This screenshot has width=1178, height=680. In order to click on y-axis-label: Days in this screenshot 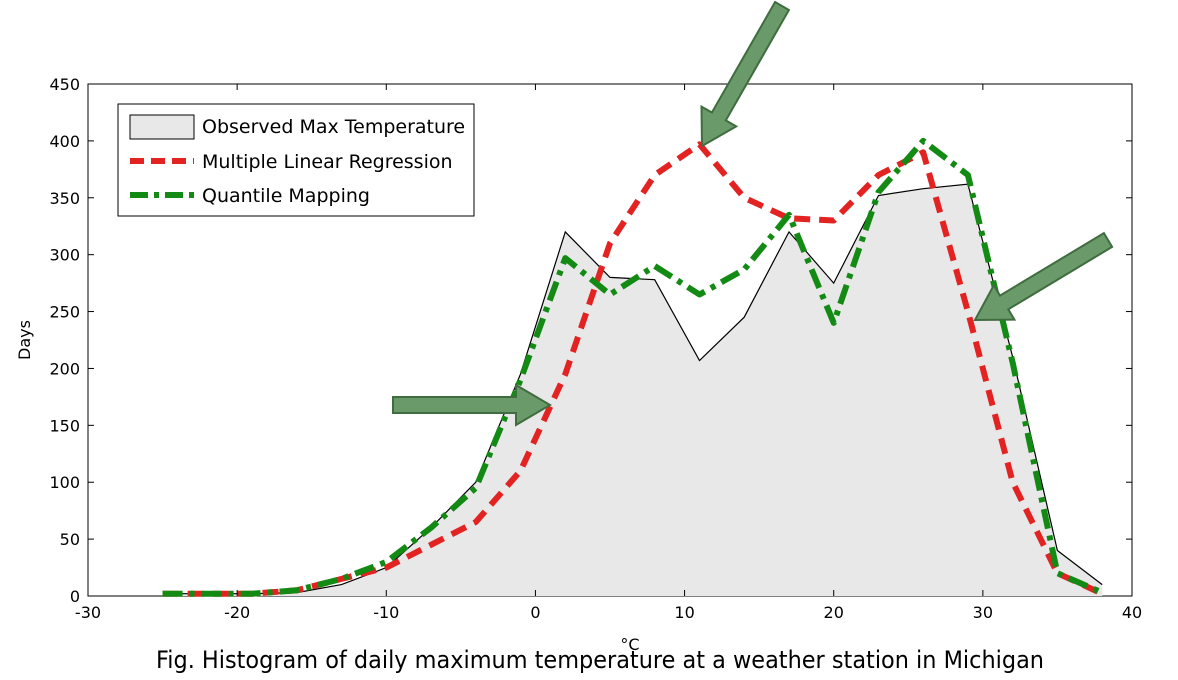, I will do `click(24, 340)`.